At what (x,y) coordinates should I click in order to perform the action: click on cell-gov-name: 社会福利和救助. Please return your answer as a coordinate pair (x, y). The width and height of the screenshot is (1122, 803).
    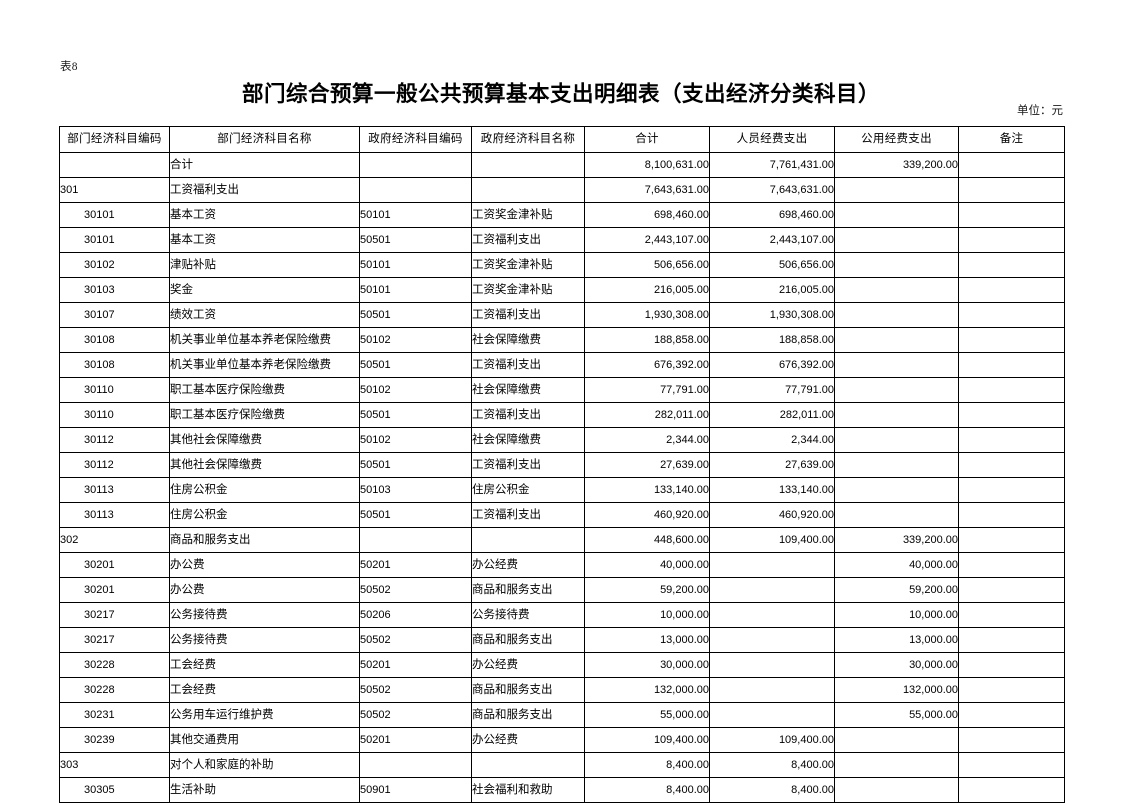
    Looking at the image, I should click on (528, 790).